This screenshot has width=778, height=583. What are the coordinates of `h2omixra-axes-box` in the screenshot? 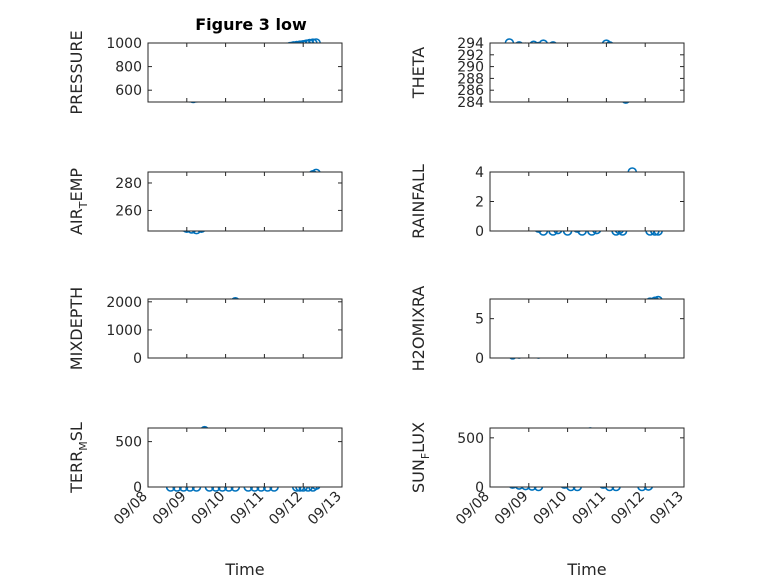 It's located at (587, 328).